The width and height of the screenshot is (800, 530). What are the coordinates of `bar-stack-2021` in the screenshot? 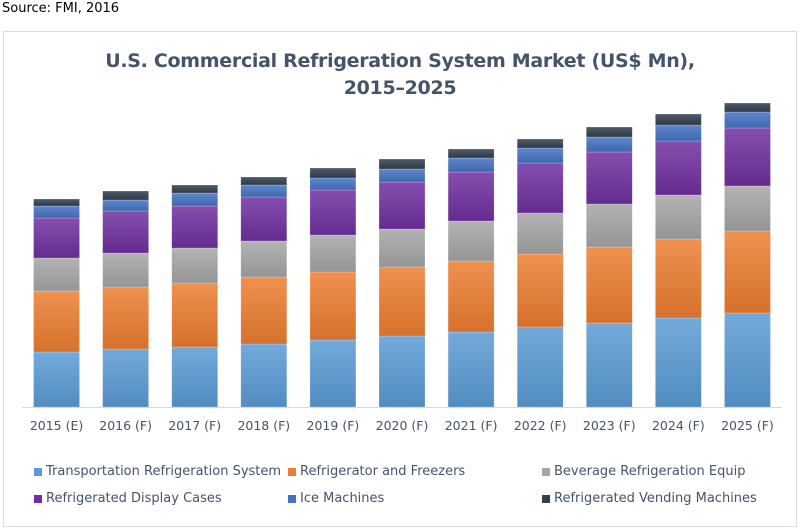 It's located at (471, 278).